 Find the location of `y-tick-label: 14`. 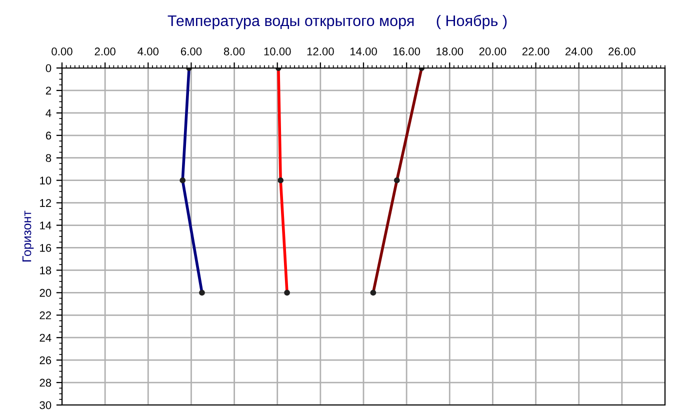

y-tick-label: 14 is located at coordinates (46, 226).